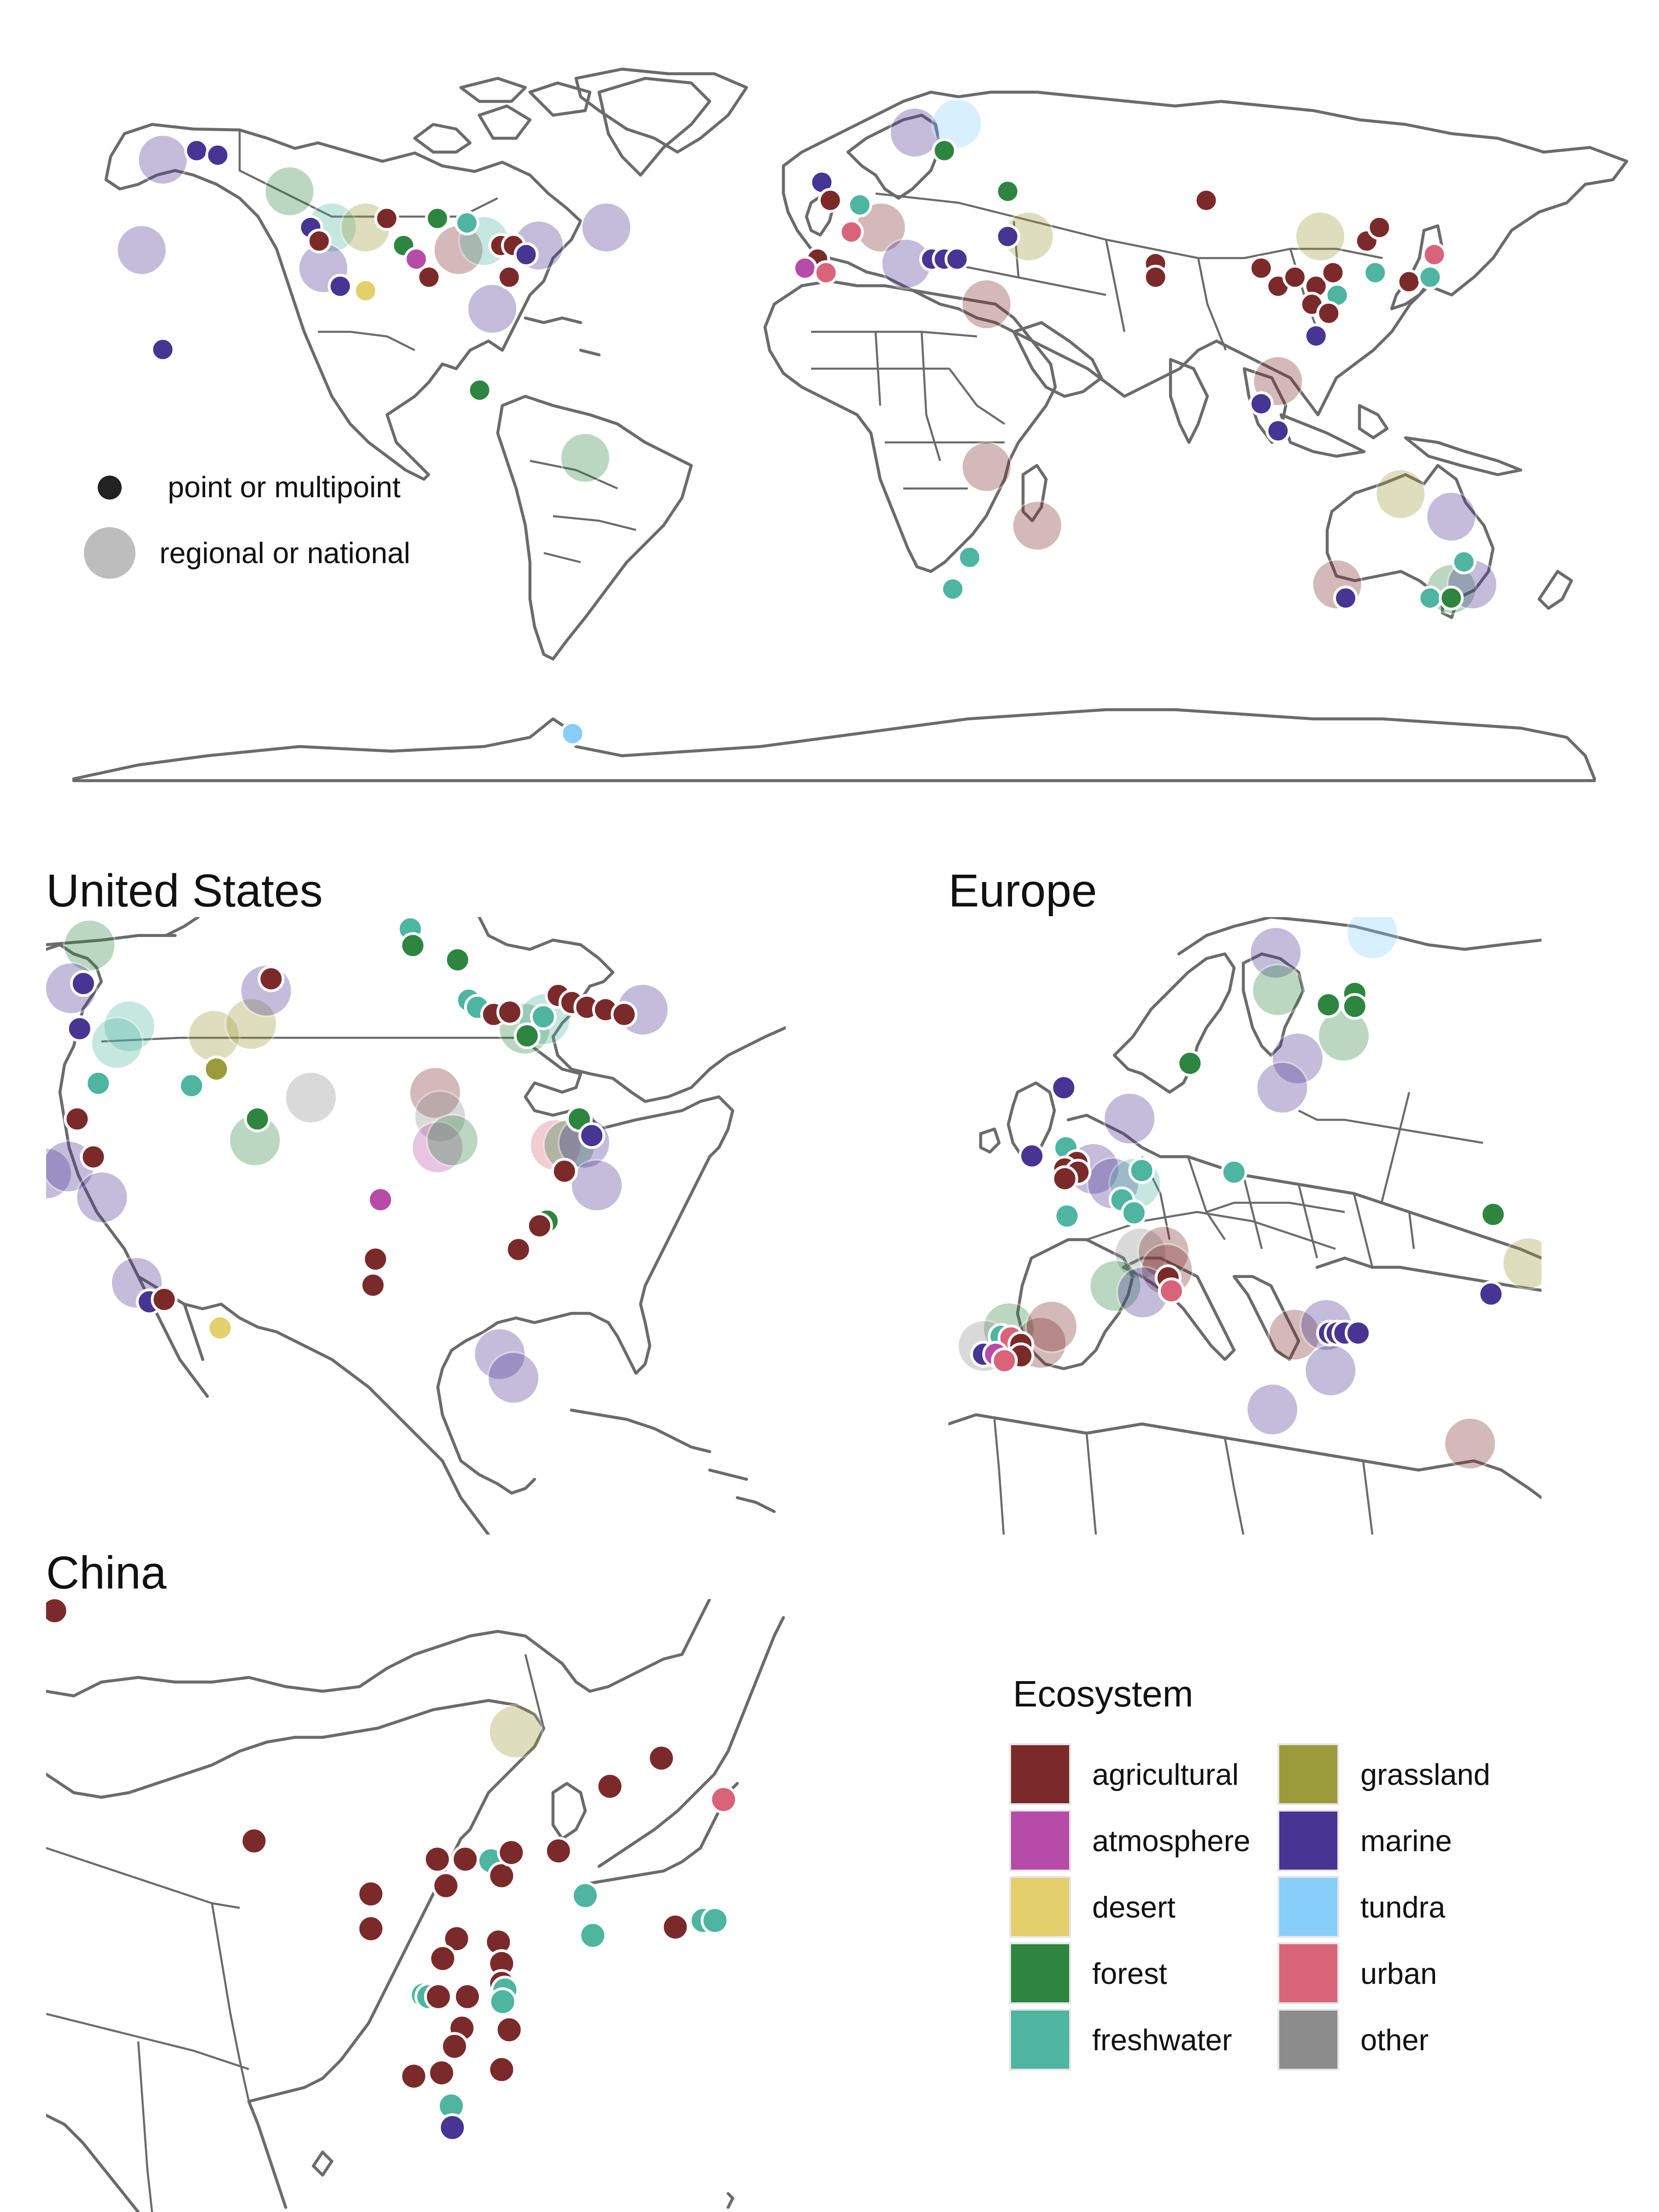 This screenshot has width=1659, height=2212. What do you see at coordinates (1115, 1286) in the screenshot?
I see `europe-site-forest-regional` at bounding box center [1115, 1286].